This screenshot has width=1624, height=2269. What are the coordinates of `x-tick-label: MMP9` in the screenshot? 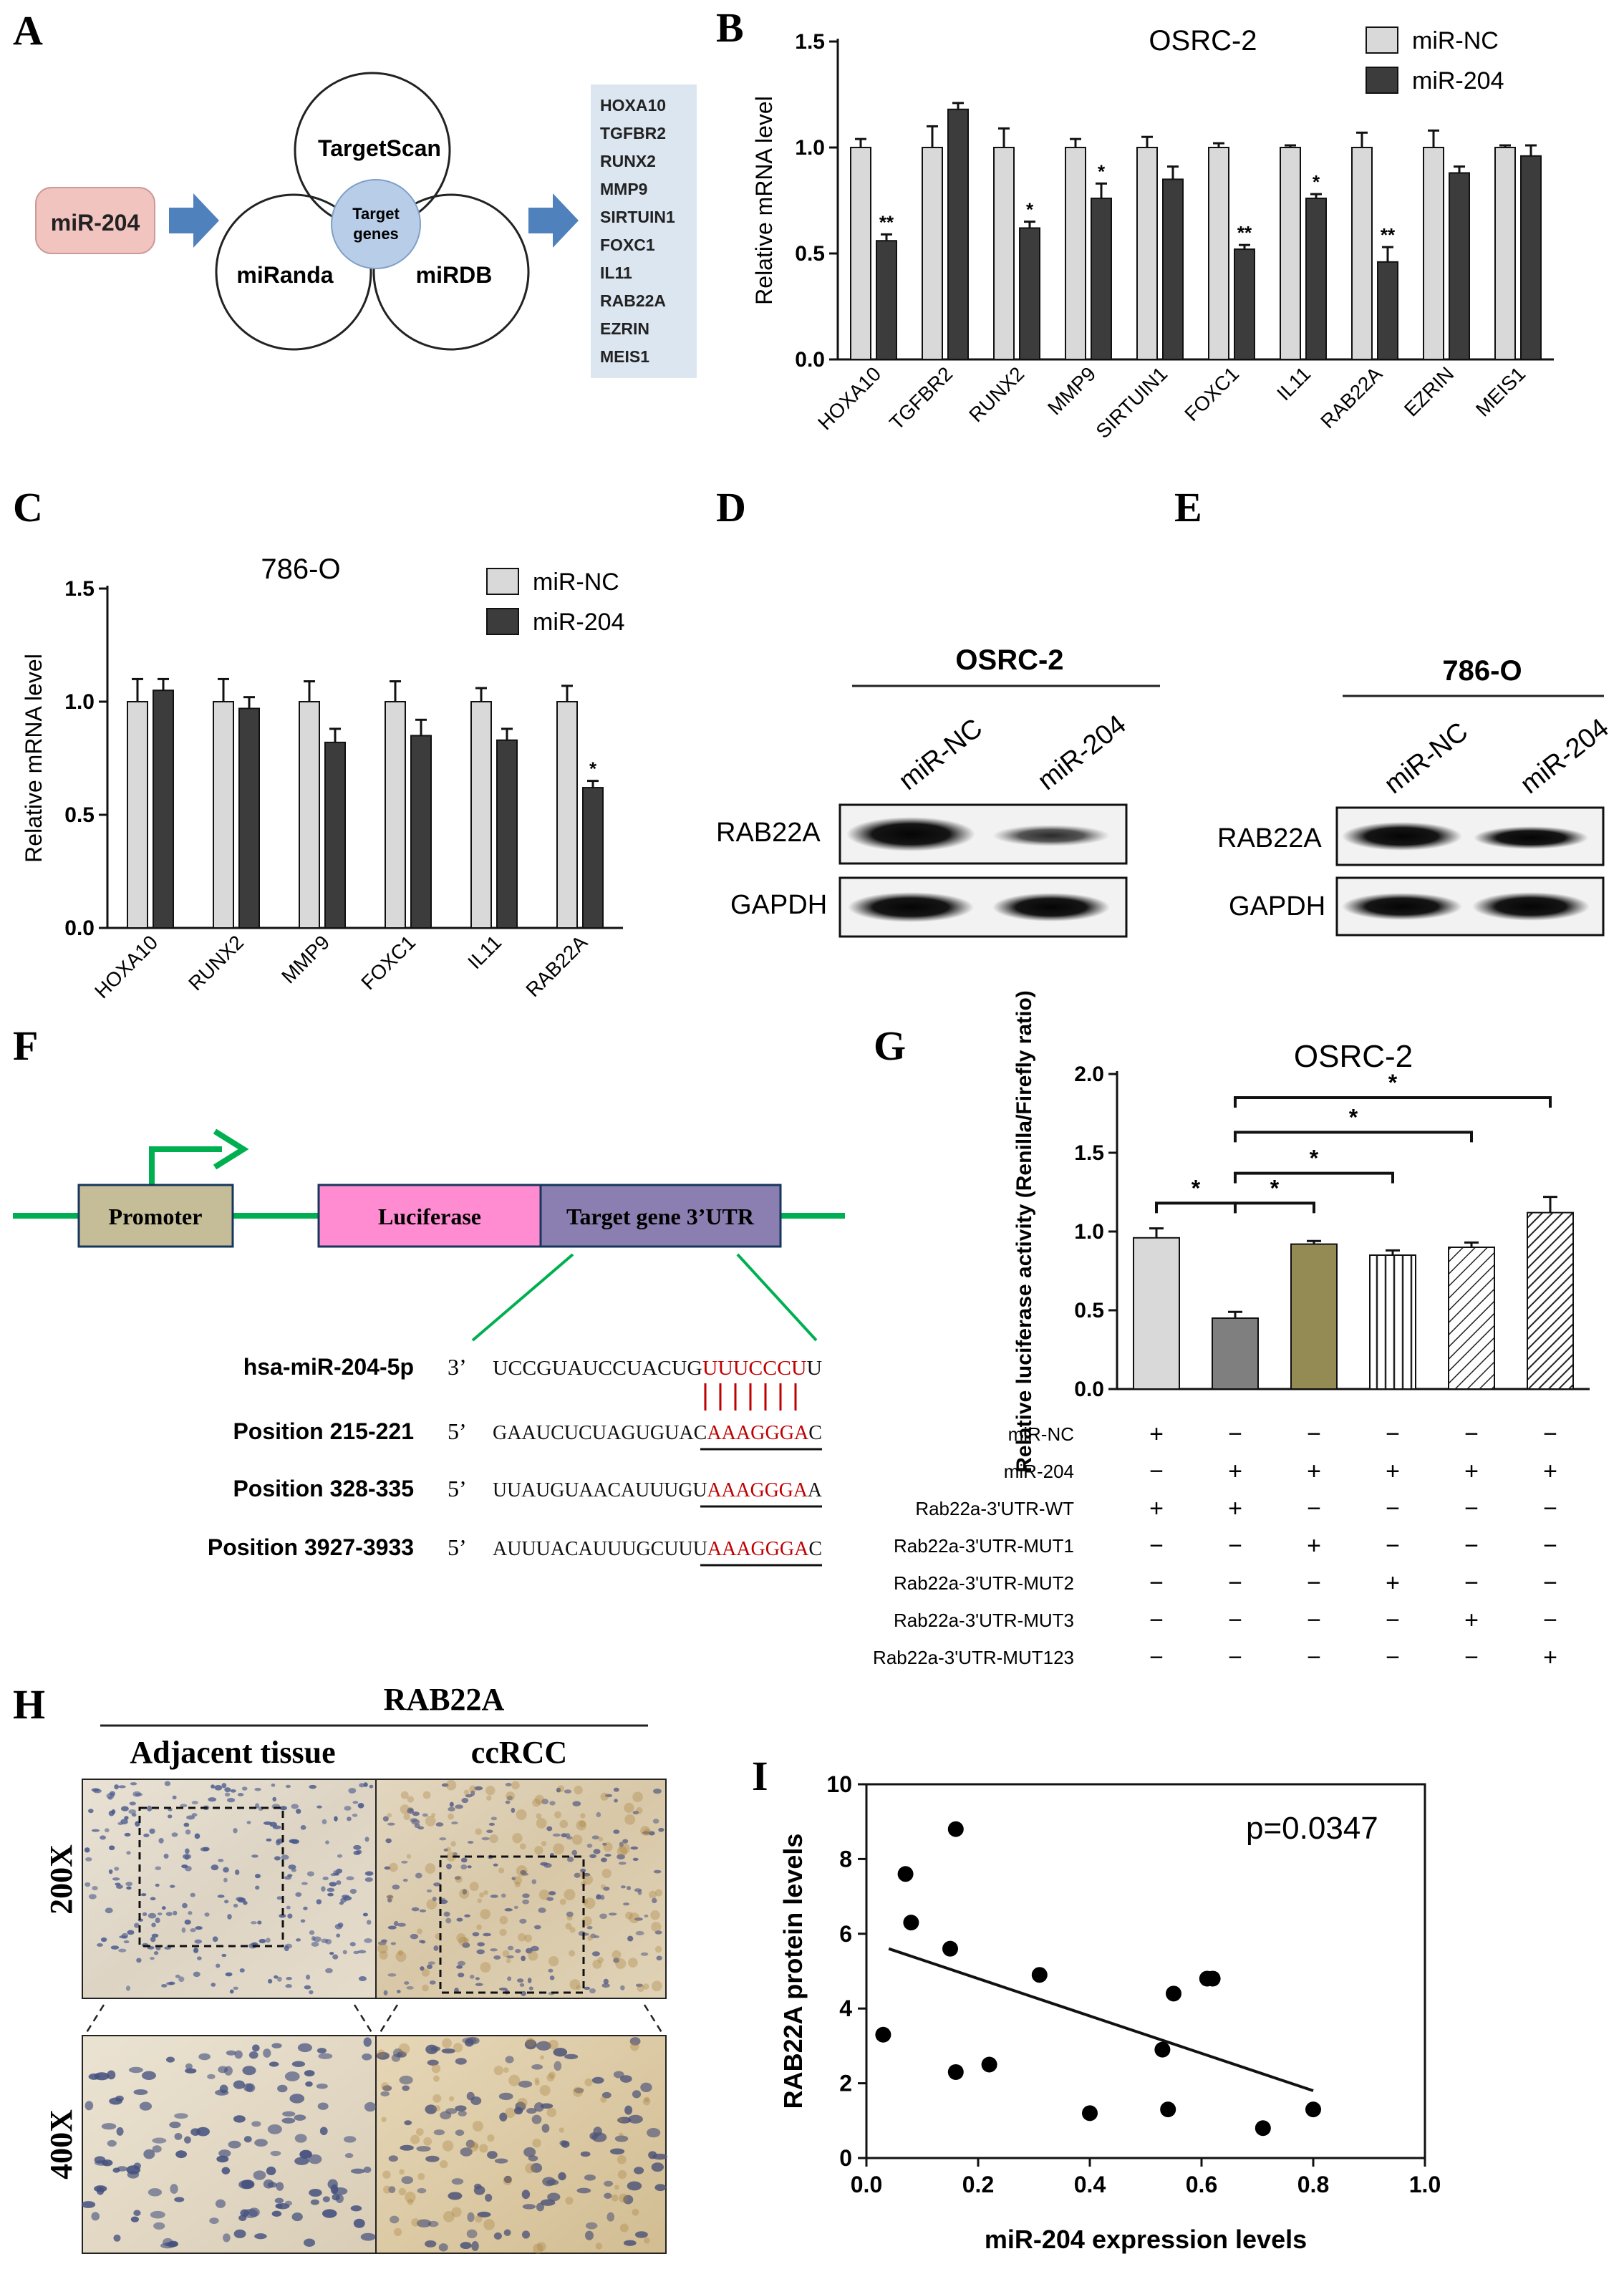 It's located at (1071, 390).